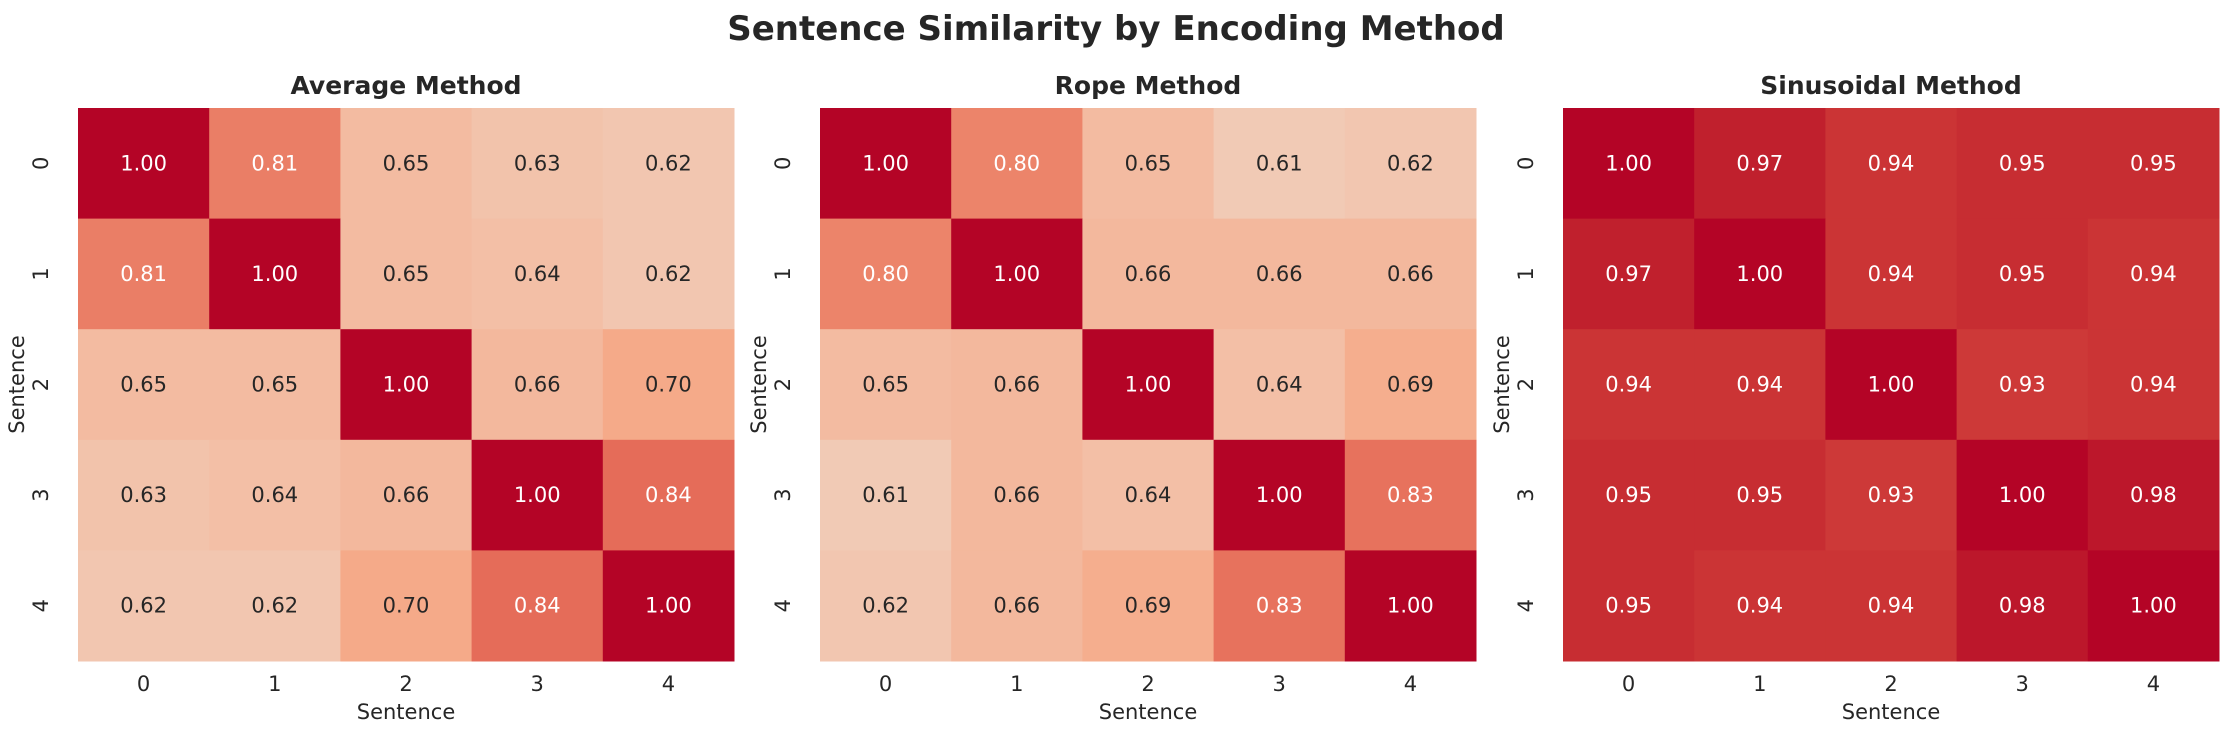  I want to click on x-tick-label: 1, so click(1016, 684).